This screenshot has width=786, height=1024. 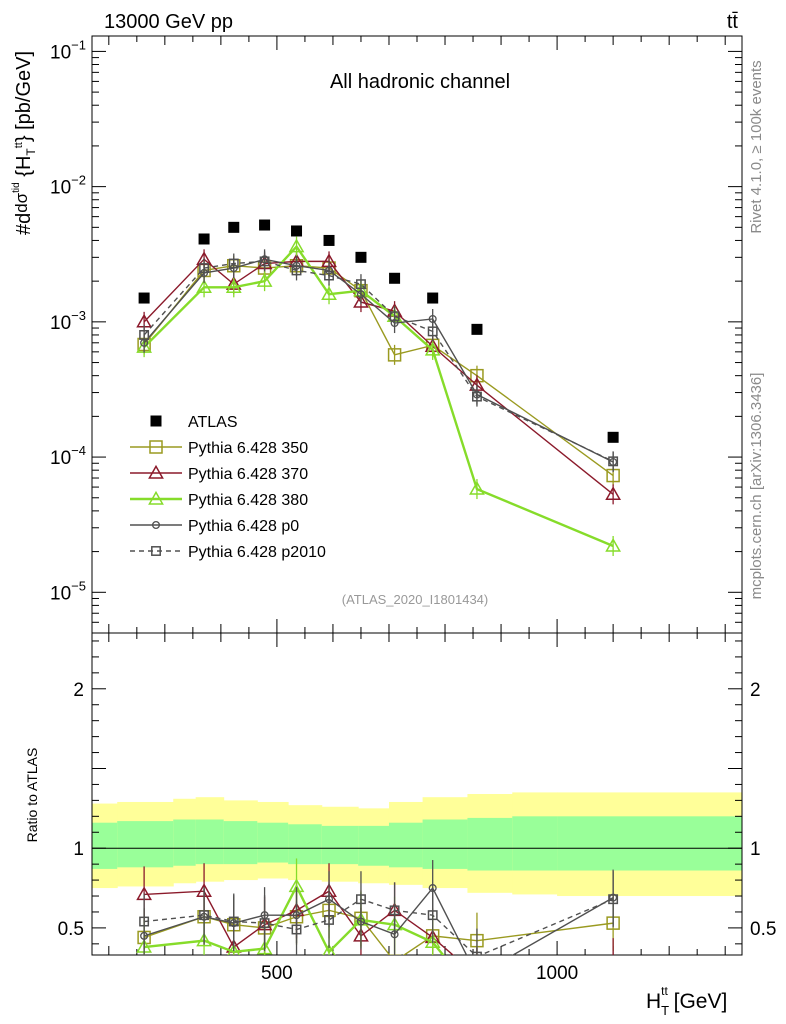 I want to click on ratio-ytick-label: 2, so click(x=78, y=690).